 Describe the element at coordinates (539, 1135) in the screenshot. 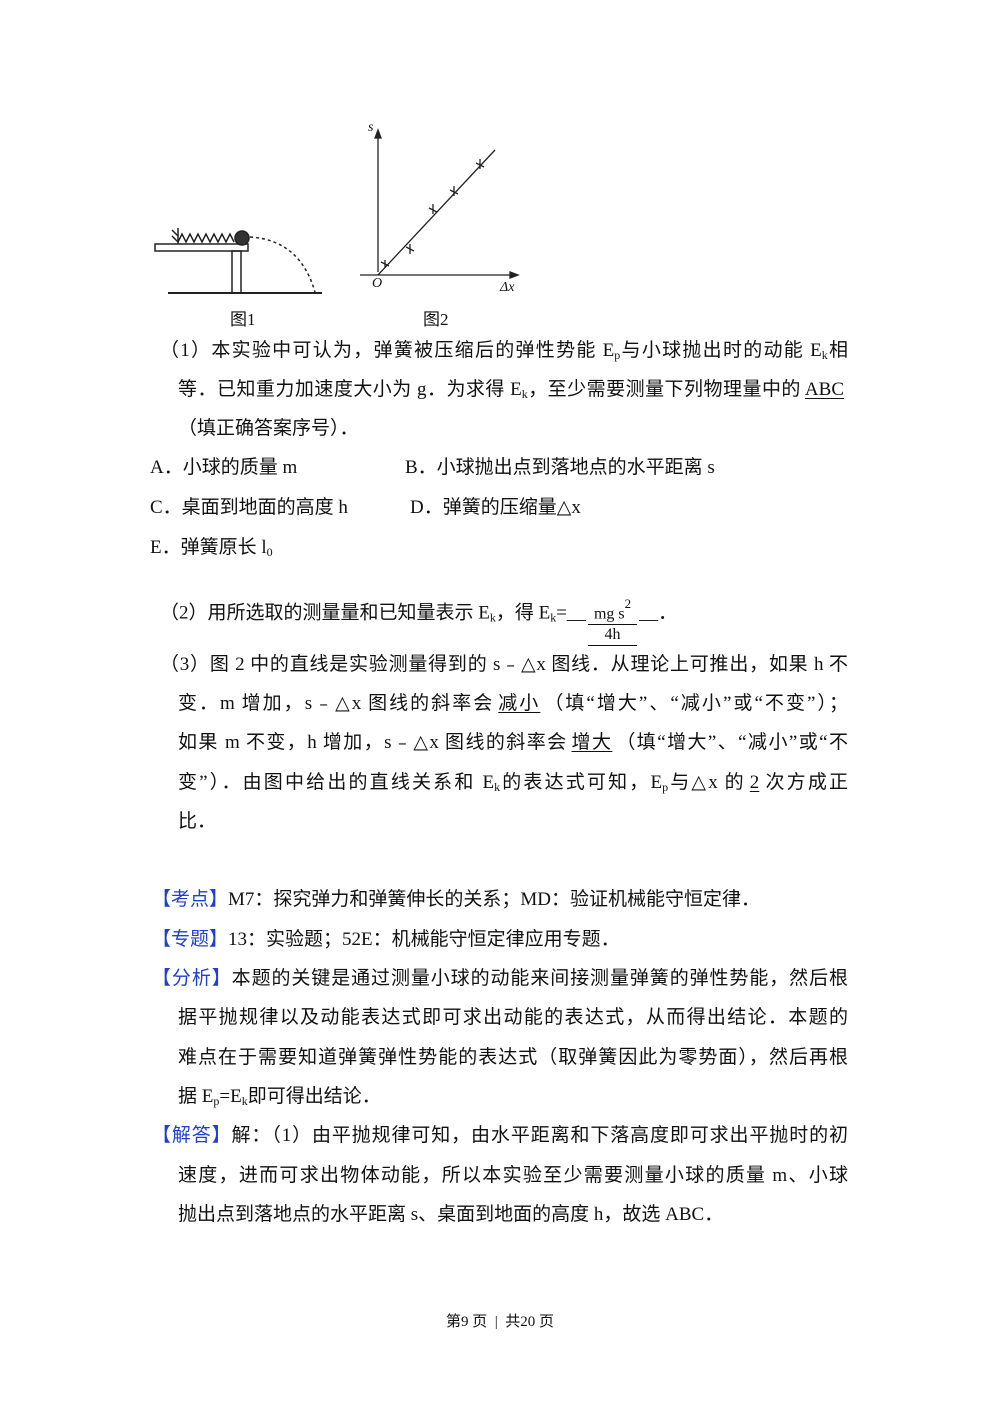

I see `text-run: 解：（1）由平抛规律可知，由水平距离和下落高度即可求出平抛时的初` at that location.